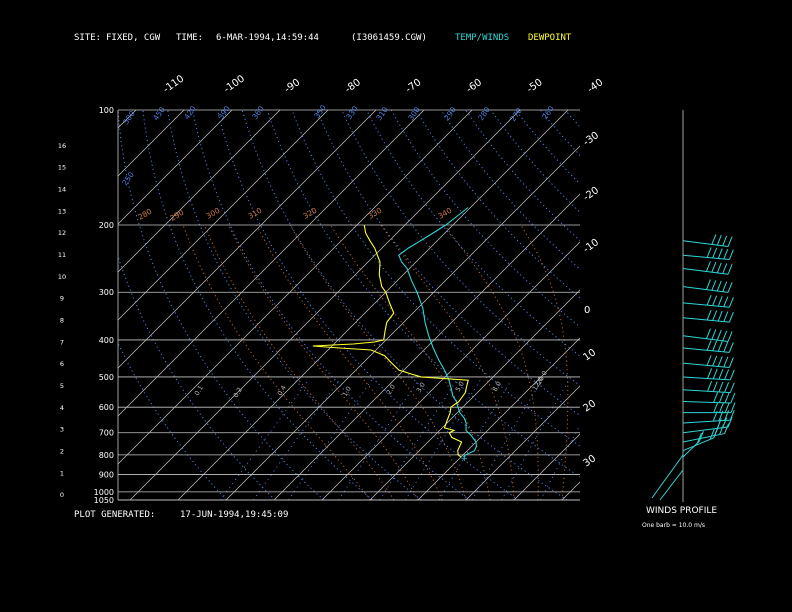 This screenshot has width=792, height=612. Describe the element at coordinates (106, 292) in the screenshot. I see `pressure-tick-label: 300` at that location.